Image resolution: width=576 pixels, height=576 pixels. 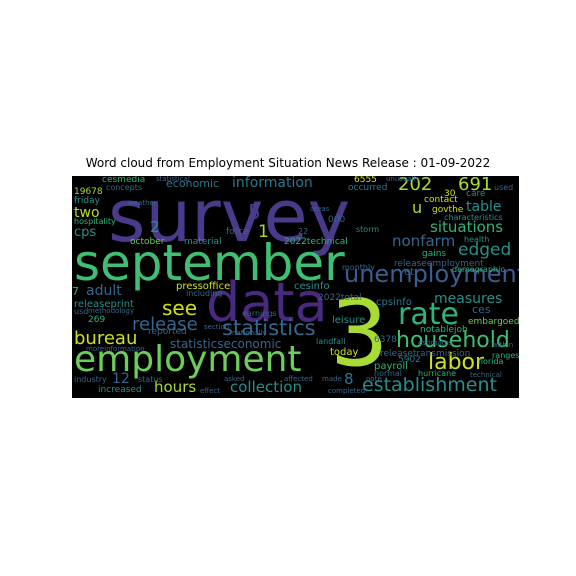 What do you see at coordinates (155, 227) in the screenshot?
I see `word-2: 2` at bounding box center [155, 227].